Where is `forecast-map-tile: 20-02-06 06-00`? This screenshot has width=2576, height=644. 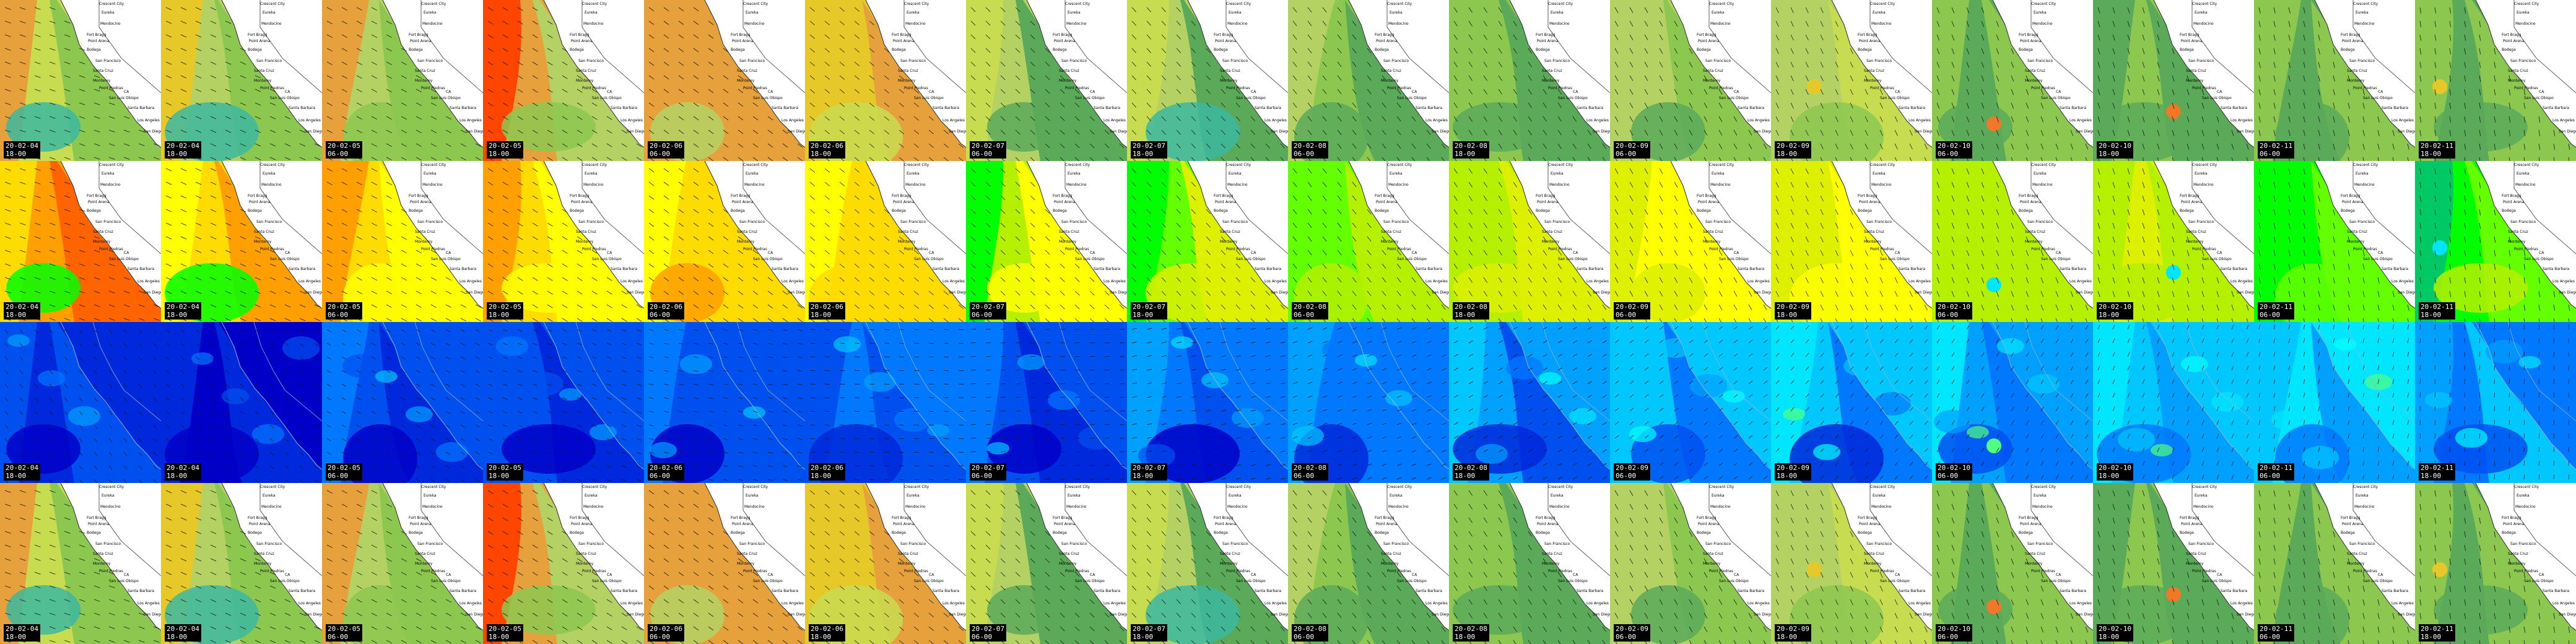
forecast-map-tile: 20-02-06 06-00 is located at coordinates (724, 402).